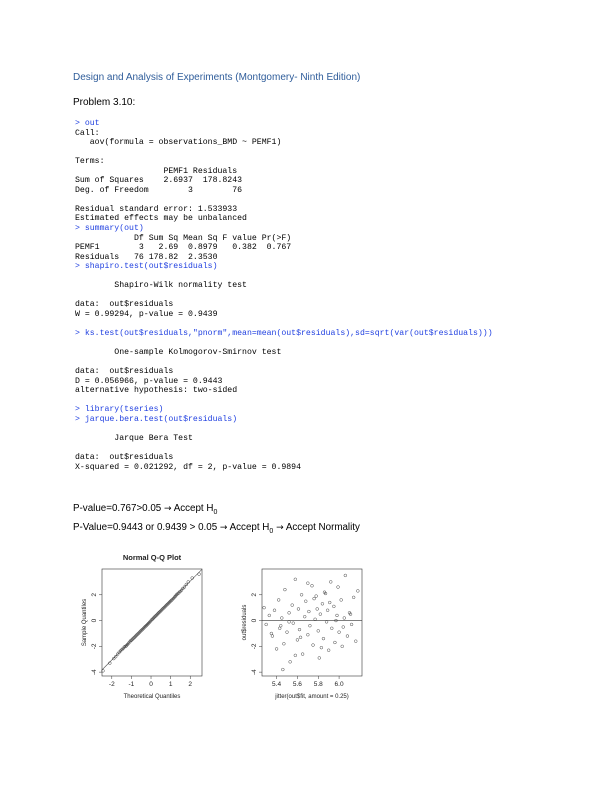  Describe the element at coordinates (146, 527) in the screenshot. I see `conclusion-2-text: P-Value=0.9443 or 0.9439 > 0.05` at that location.